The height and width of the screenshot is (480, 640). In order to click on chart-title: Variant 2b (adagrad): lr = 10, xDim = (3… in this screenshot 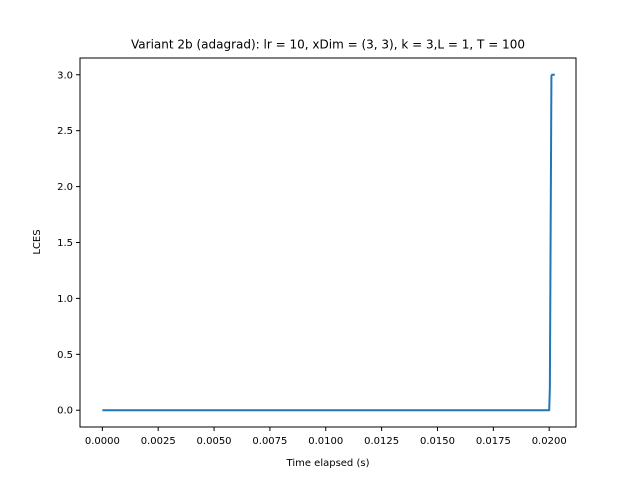, I will do `click(328, 45)`.